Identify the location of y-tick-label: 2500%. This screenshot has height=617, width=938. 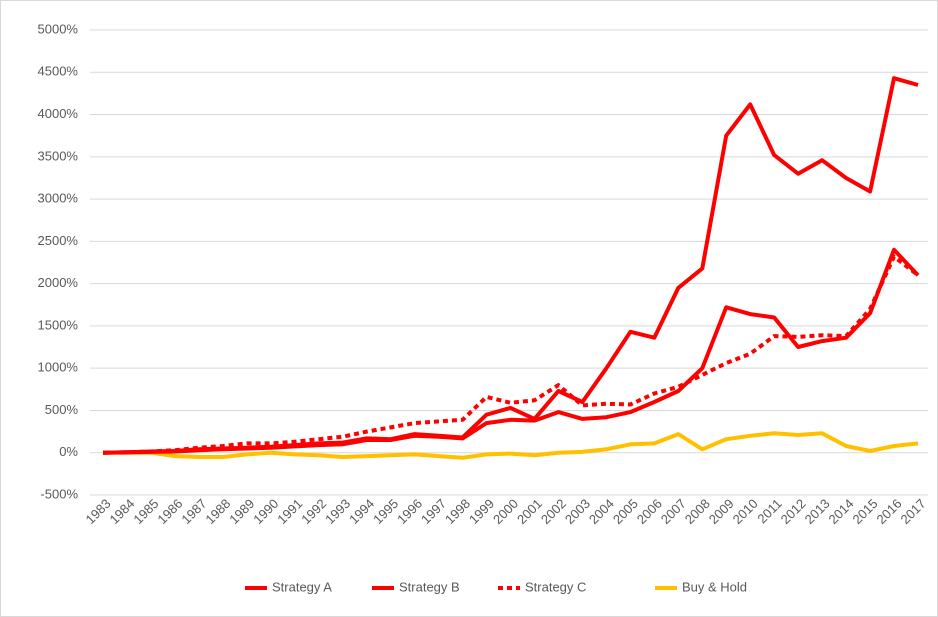
(58, 240).